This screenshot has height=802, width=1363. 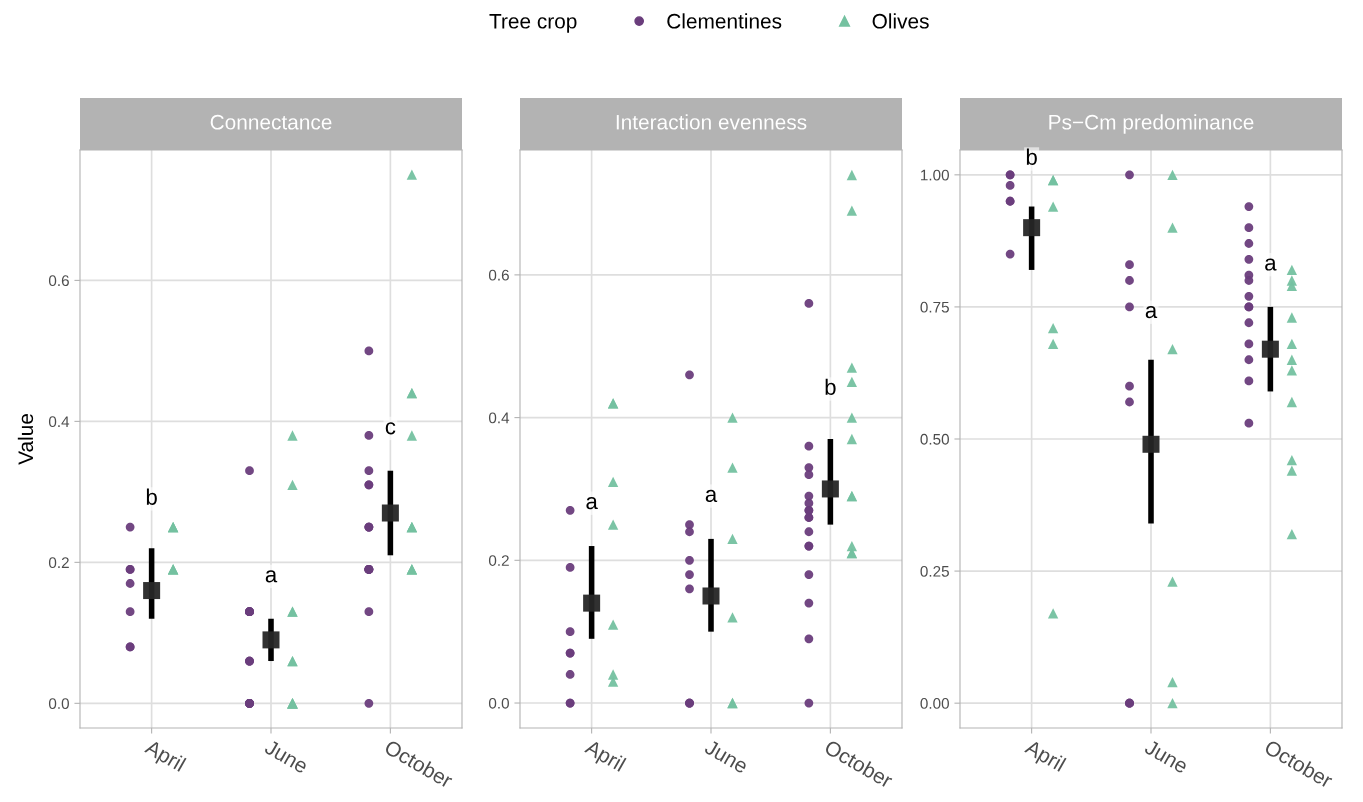 I want to click on legend-label: Olives, so click(x=900, y=21).